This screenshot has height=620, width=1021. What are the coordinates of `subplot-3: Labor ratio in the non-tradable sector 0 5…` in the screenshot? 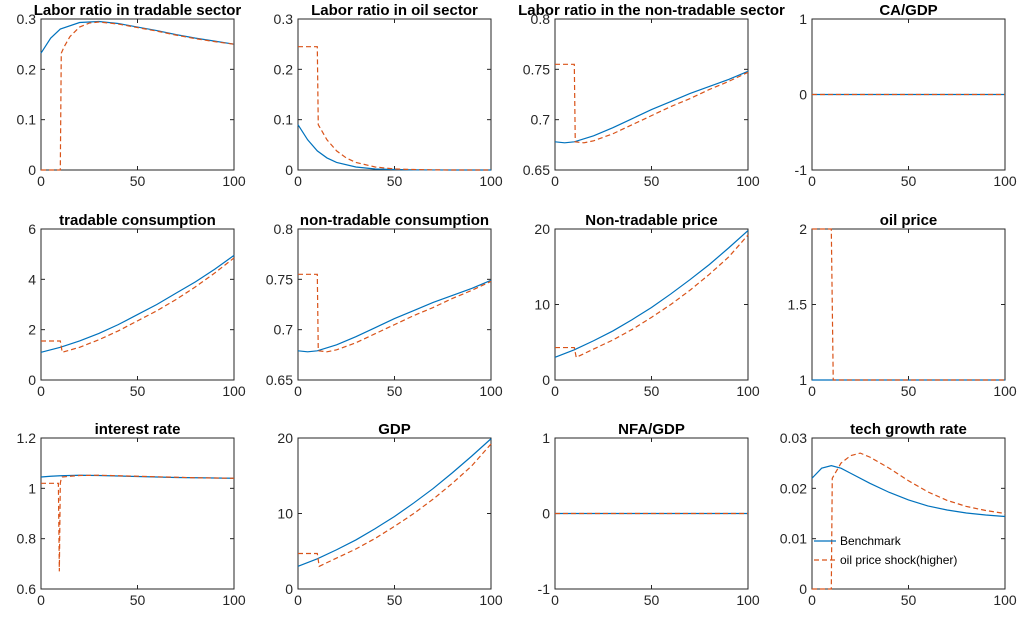 It's located at (651, 95).